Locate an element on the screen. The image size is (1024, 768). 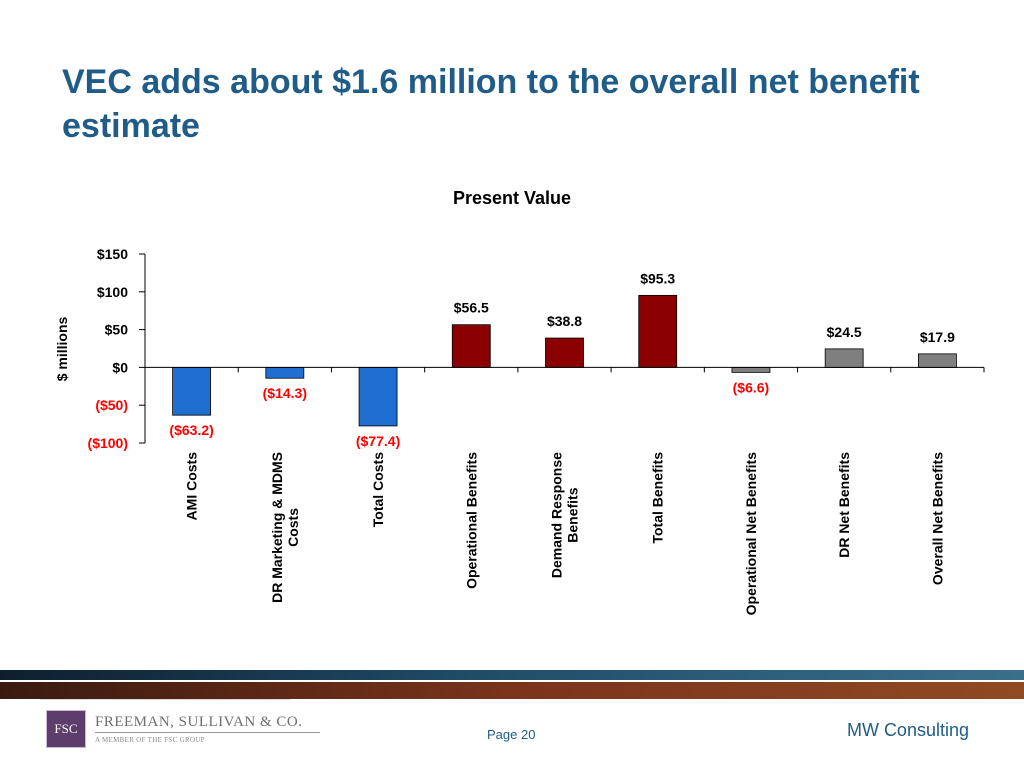
data-label: $95.3 is located at coordinates (657, 278).